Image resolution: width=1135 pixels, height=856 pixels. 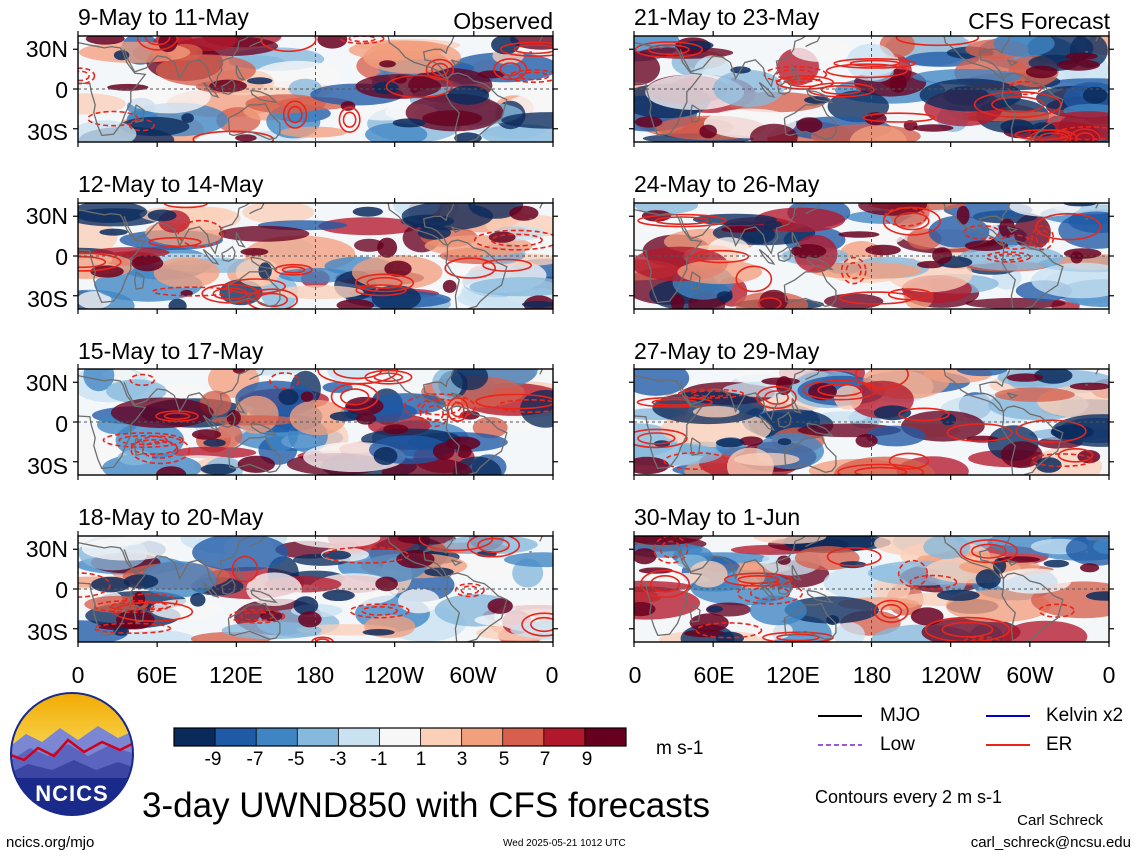 I want to click on colorbar-label-m1: -1, so click(x=379, y=759).